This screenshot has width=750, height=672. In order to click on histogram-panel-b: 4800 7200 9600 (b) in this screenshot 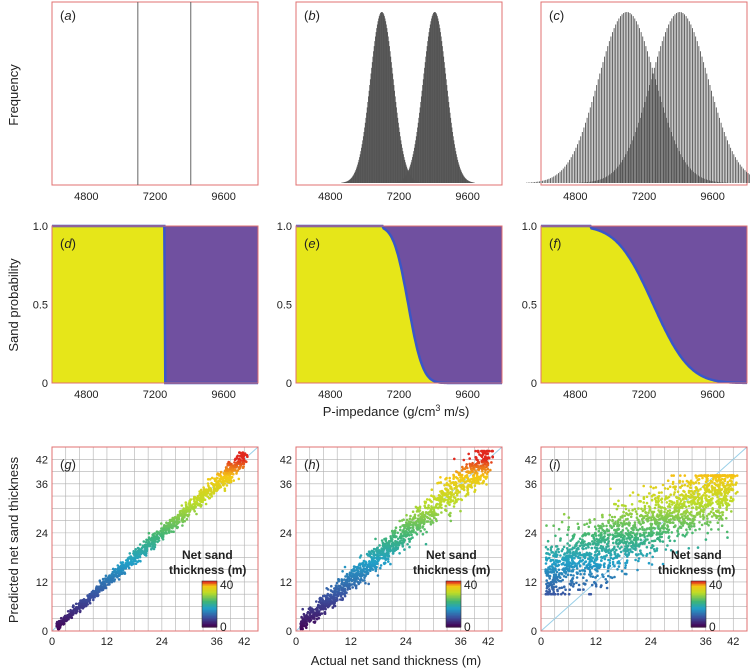, I will do `click(399, 102)`.